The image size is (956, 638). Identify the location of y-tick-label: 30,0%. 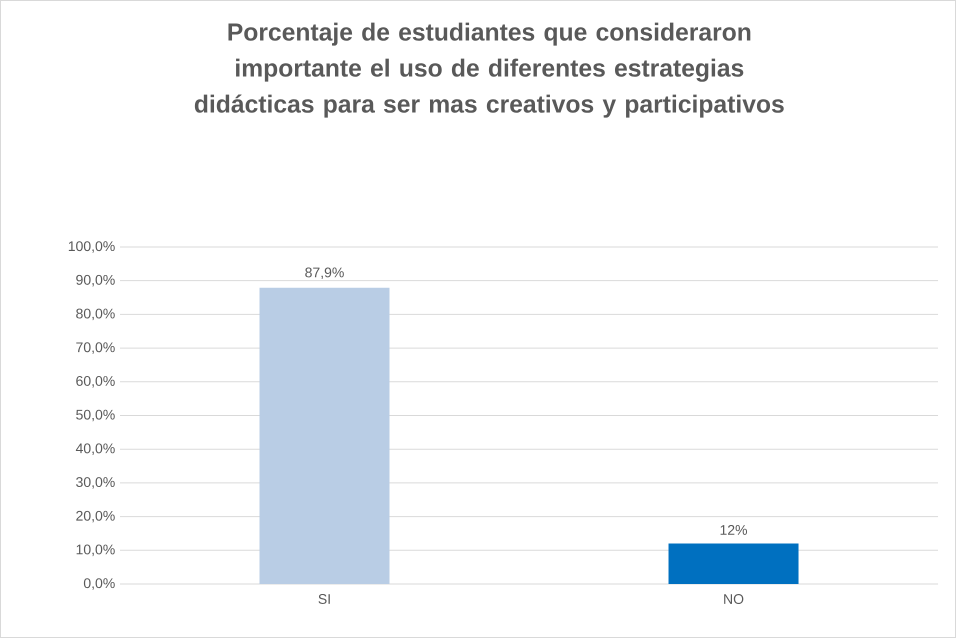
(95, 483).